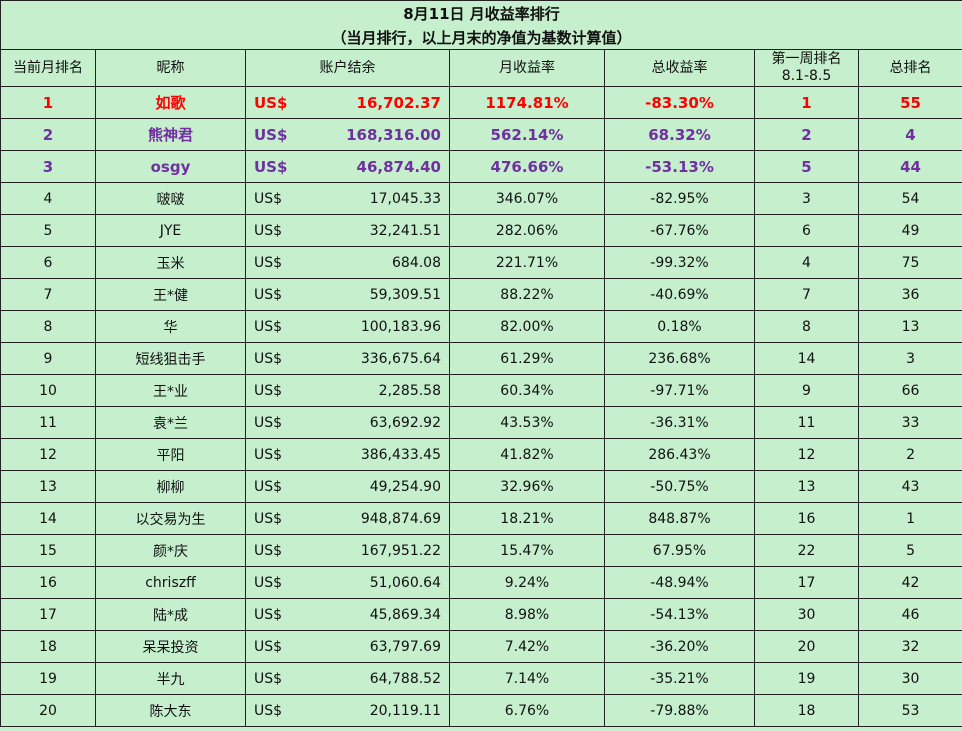 The width and height of the screenshot is (962, 731). Describe the element at coordinates (527, 262) in the screenshot. I see `monthly-return-cell: 221.71%` at that location.